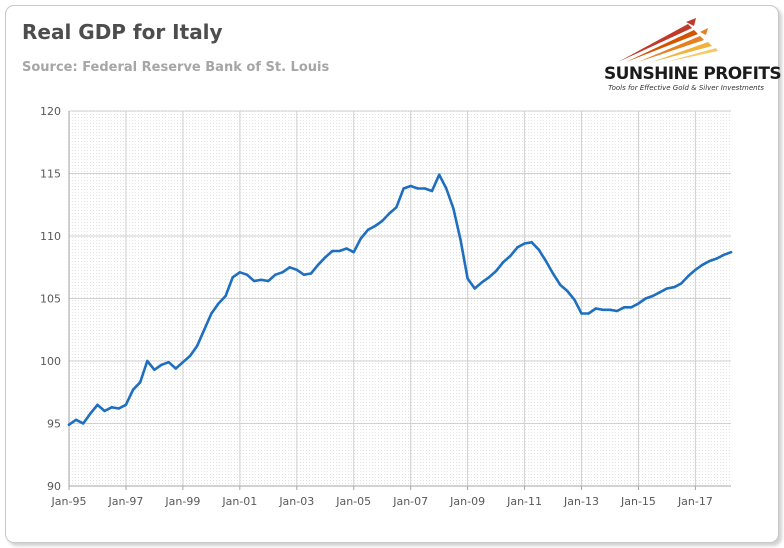 The image size is (784, 548). I want to click on x-tick-label: Jan-99, so click(182, 501).